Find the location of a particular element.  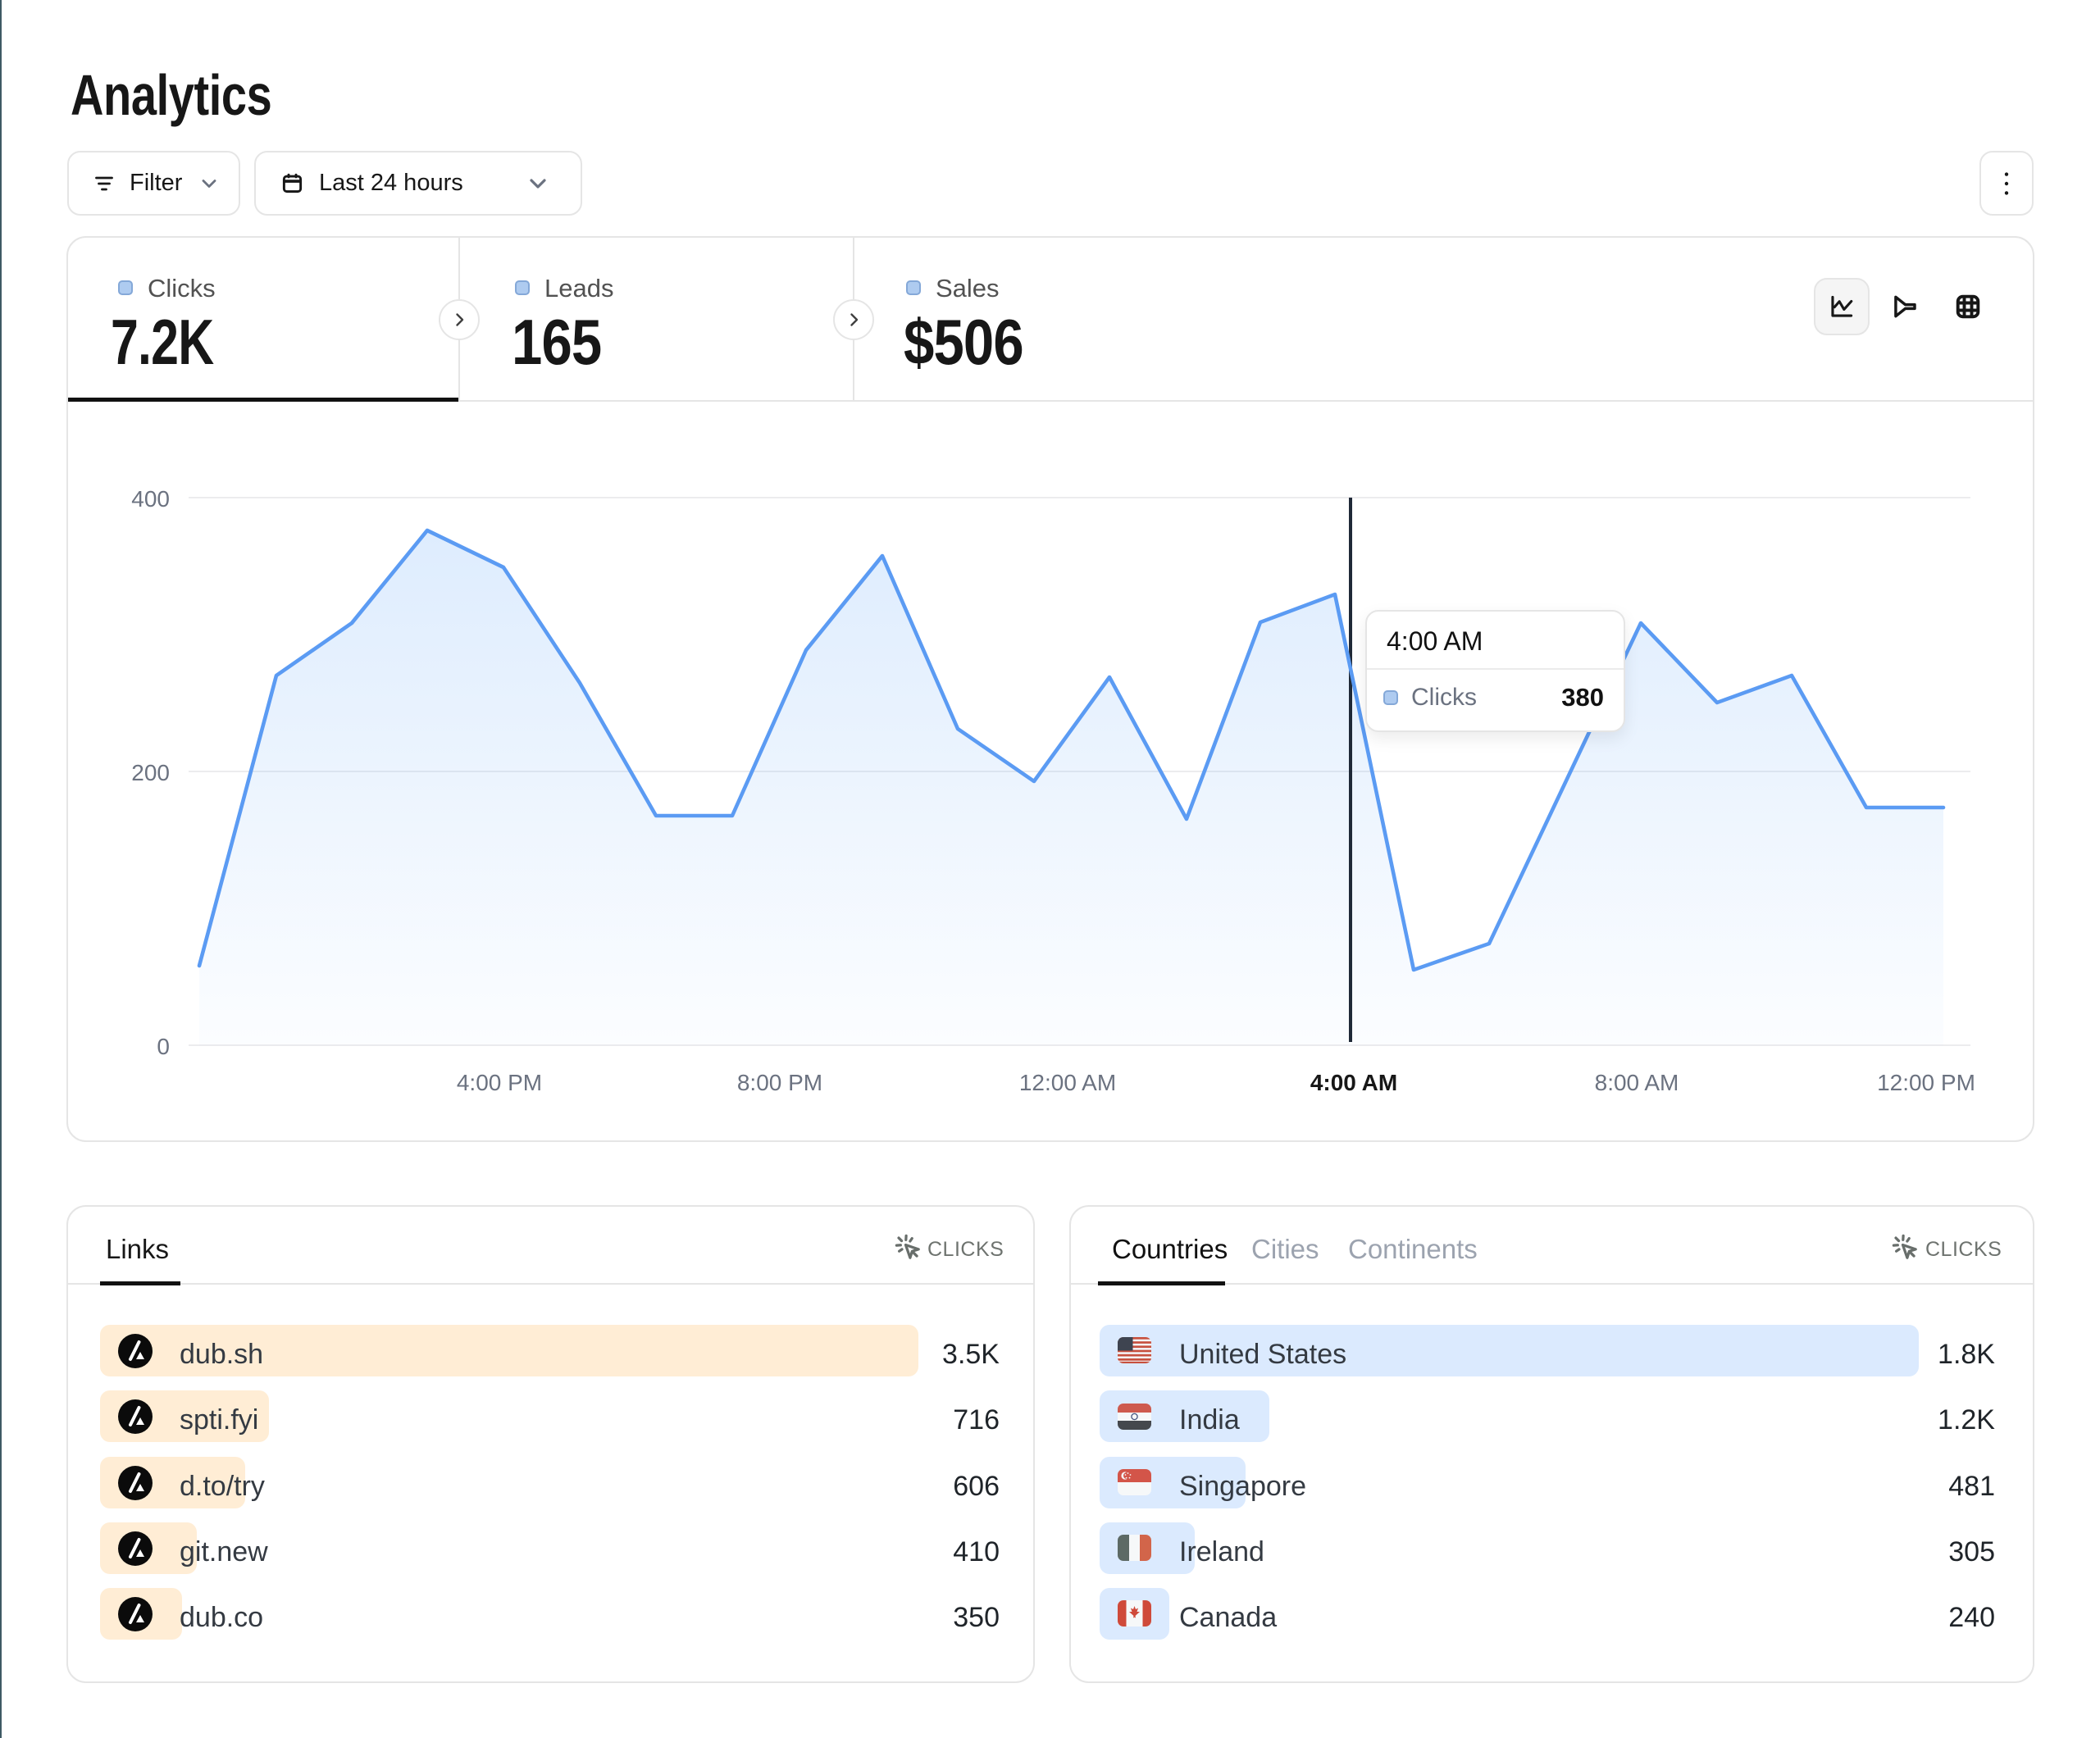

svg-text: 4:00 PM is located at coordinates (499, 1082).